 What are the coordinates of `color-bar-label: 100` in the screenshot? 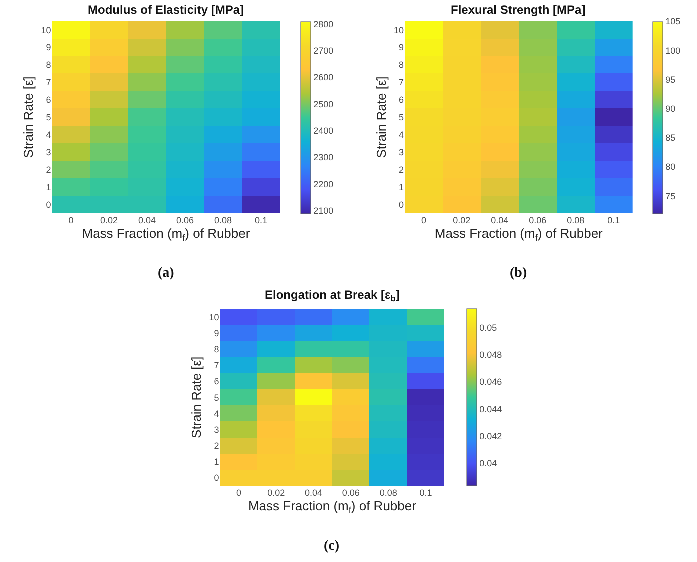 It's located at (673, 51).